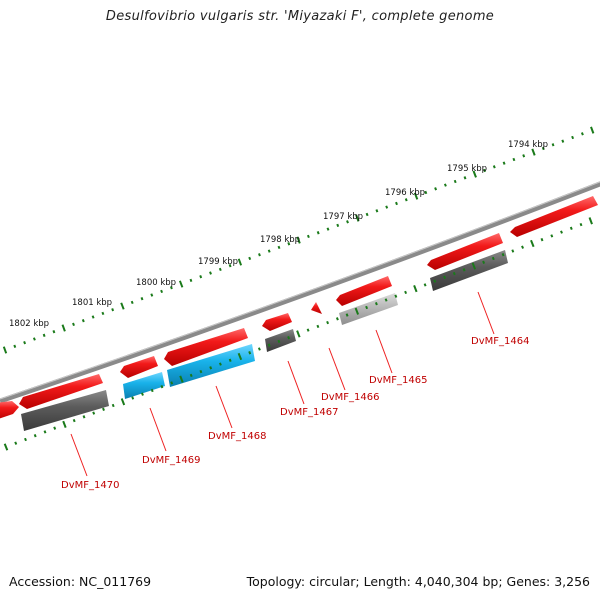 The image size is (600, 600). I want to click on gene-label-dvmf-1469: DvMF_1469, so click(171, 460).